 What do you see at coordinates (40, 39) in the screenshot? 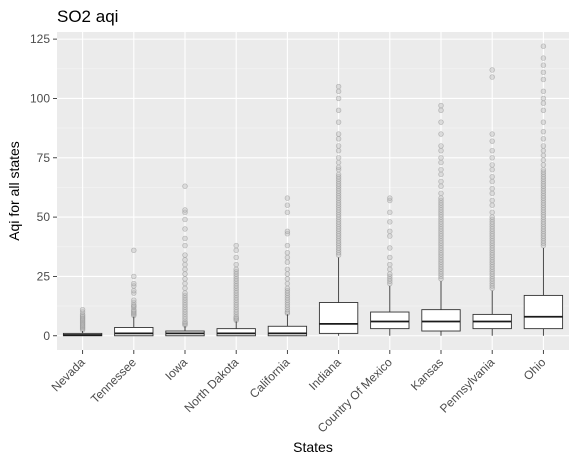
I see `y-tick-label: 125` at bounding box center [40, 39].